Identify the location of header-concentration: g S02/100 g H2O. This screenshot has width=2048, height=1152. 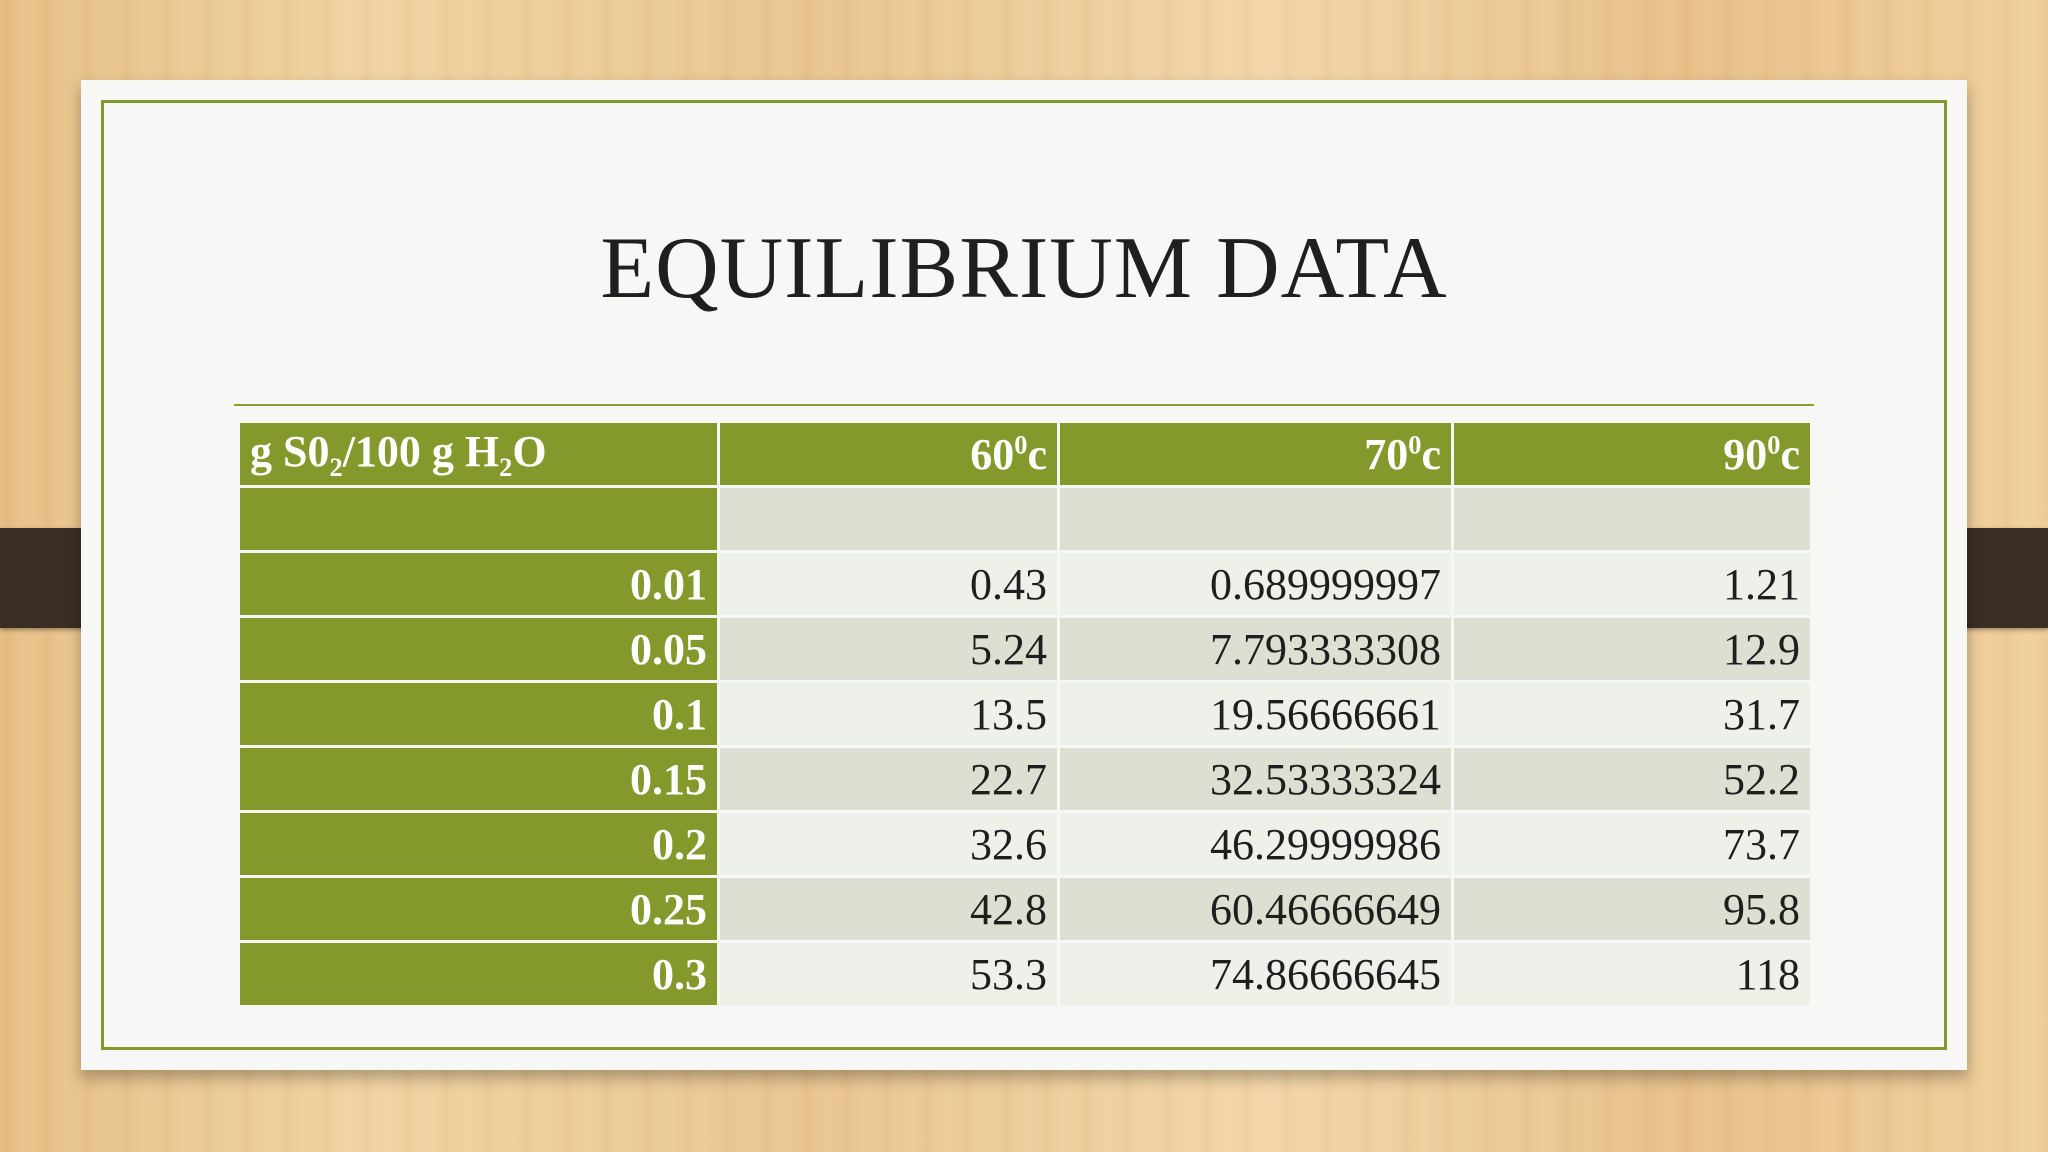
(478, 454).